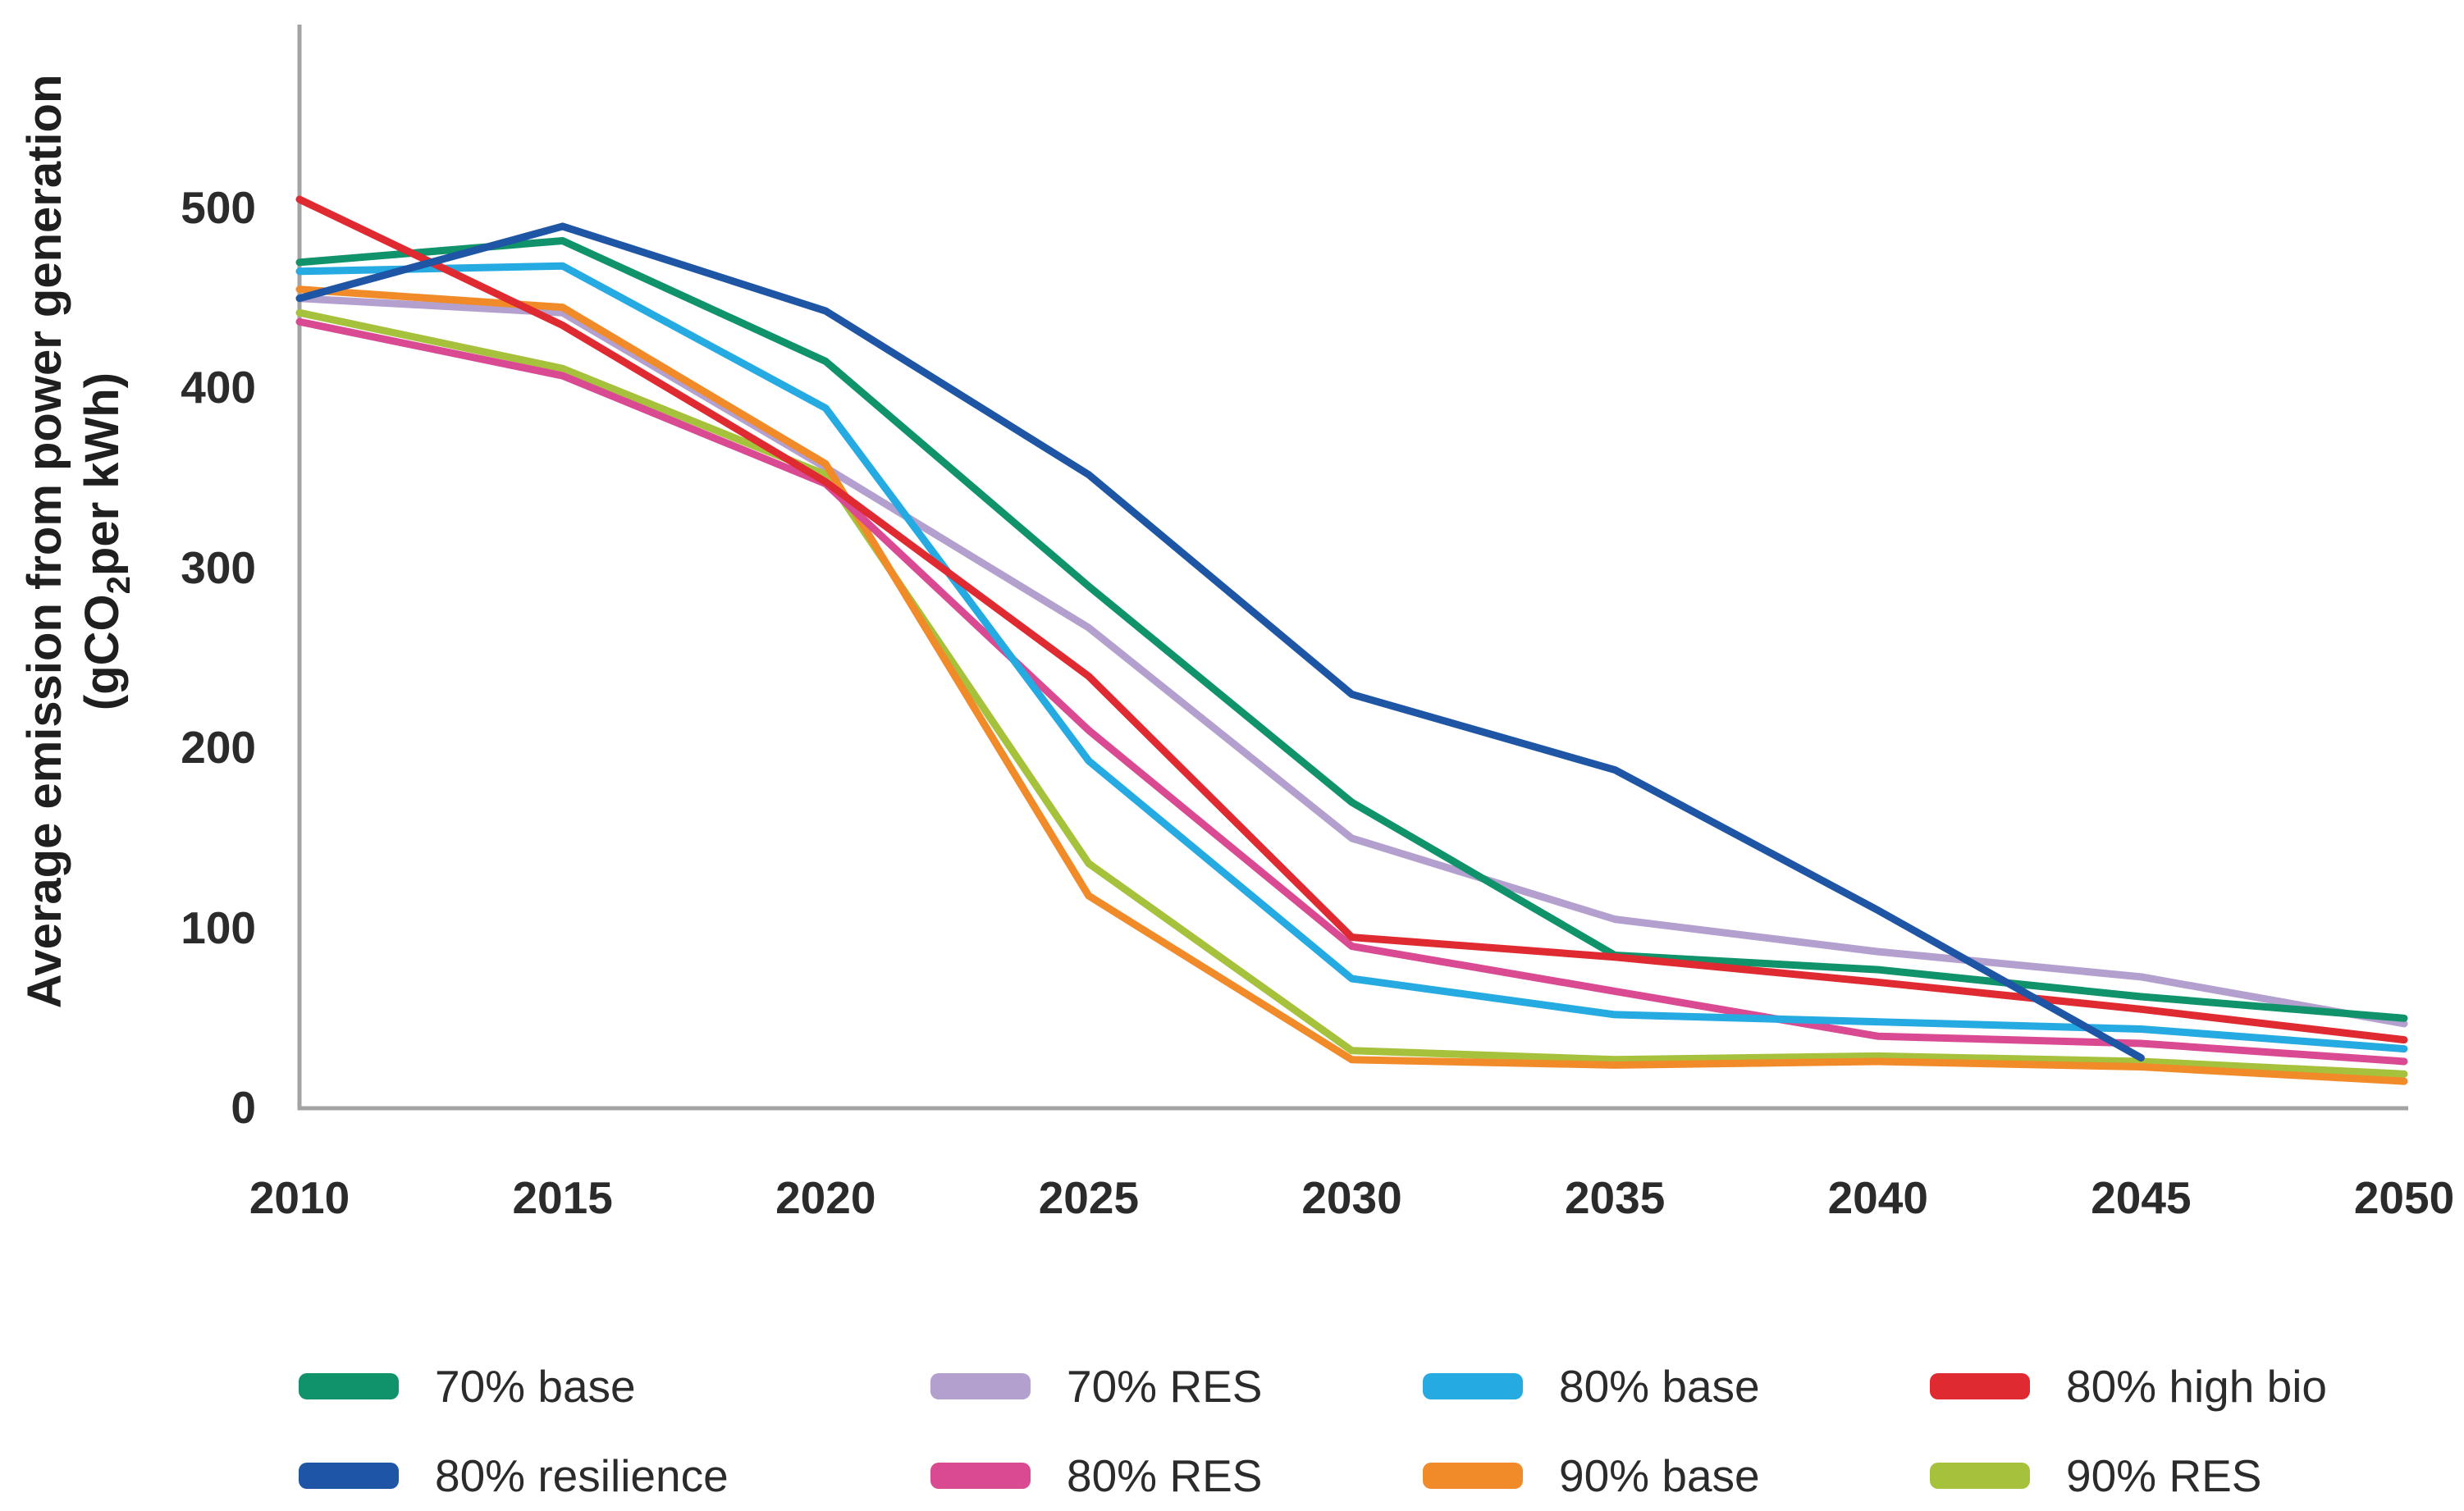 Image resolution: width=2464 pixels, height=1511 pixels. I want to click on legend-item-70-base: 70% base, so click(467, 1387).